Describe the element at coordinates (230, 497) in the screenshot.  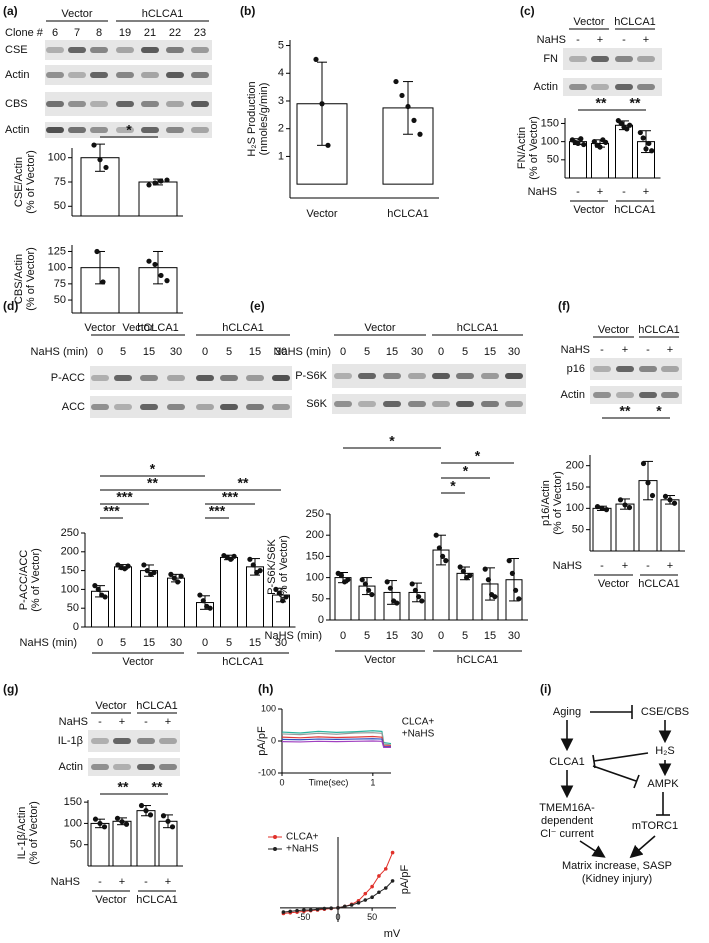
I see `significance: ***` at that location.